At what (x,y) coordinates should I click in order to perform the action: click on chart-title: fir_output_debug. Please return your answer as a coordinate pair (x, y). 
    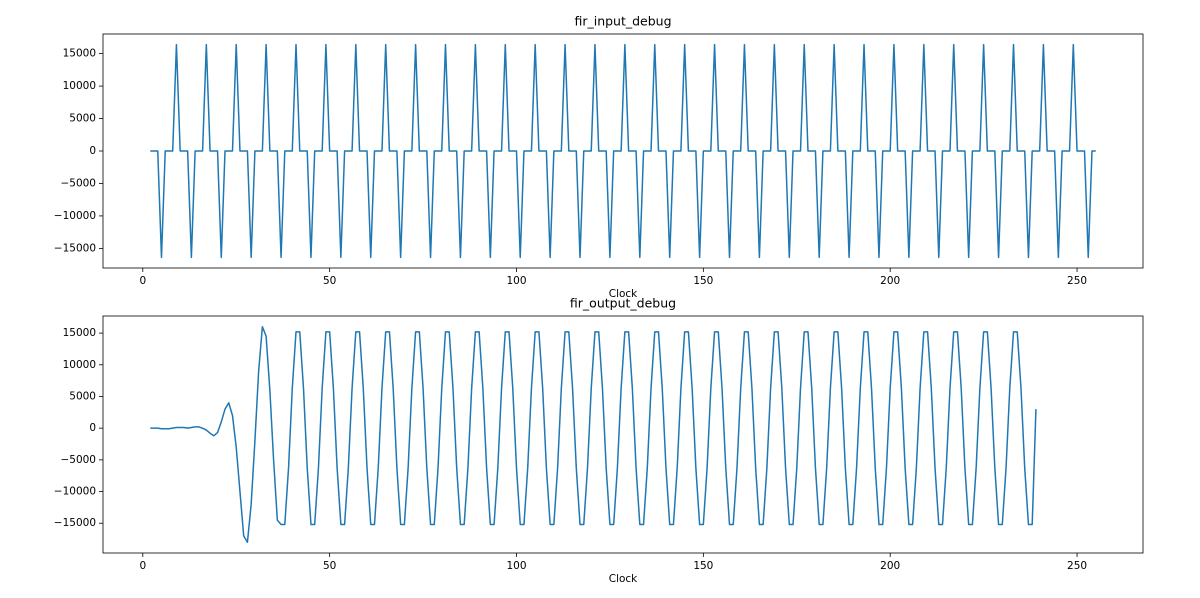
    Looking at the image, I should click on (623, 303).